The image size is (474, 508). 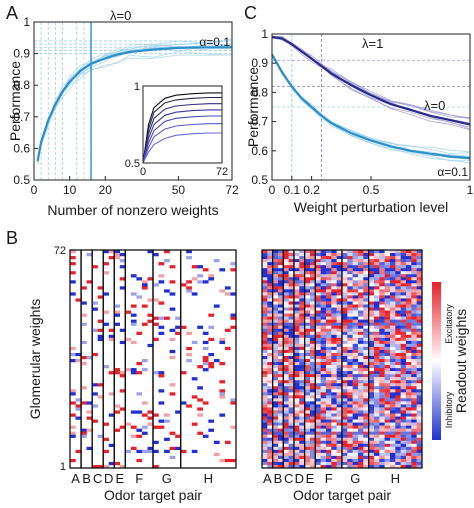 I want to click on panel-a-inset-ticks: 0.510 72, so click(x=176, y=129).